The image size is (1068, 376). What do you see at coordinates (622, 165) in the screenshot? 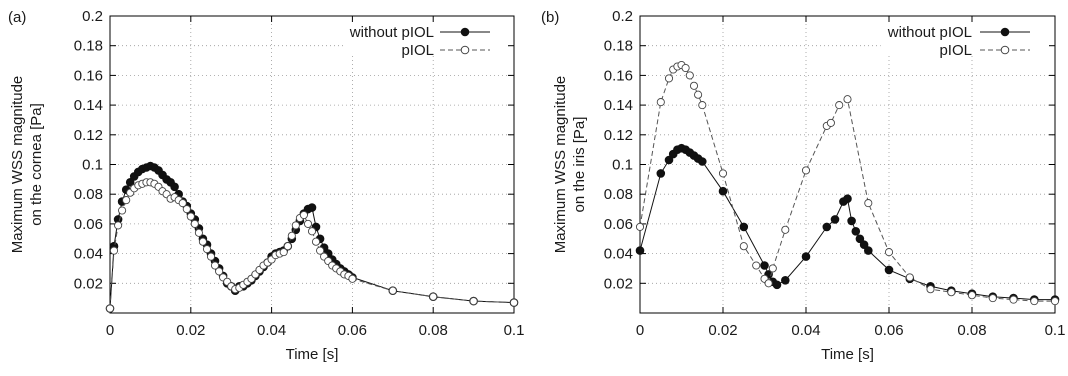
I see `y-tick-label: 0.1` at bounding box center [622, 165].